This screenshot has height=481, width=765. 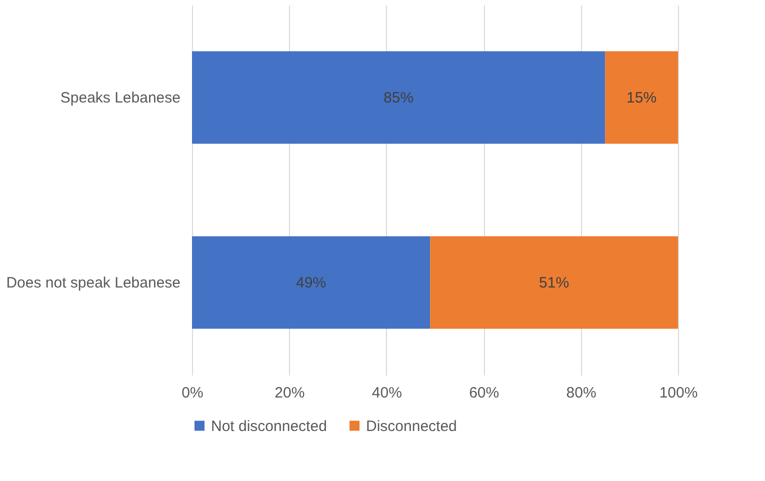 What do you see at coordinates (193, 393) in the screenshot?
I see `x-tick-label: 0%` at bounding box center [193, 393].